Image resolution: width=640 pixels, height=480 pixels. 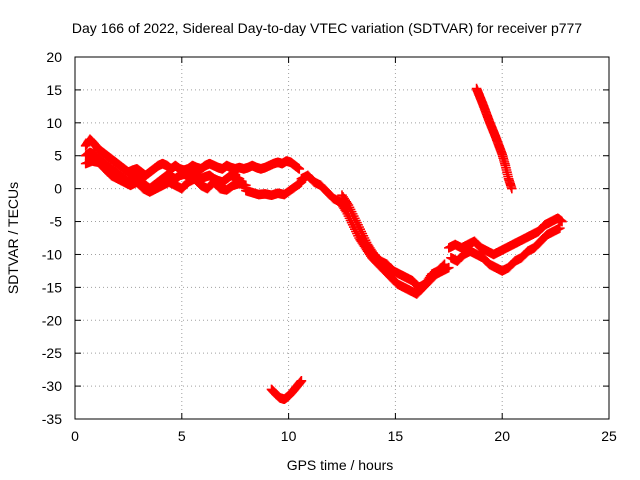 I want to click on y-tick-label: -10, so click(x=52, y=254).